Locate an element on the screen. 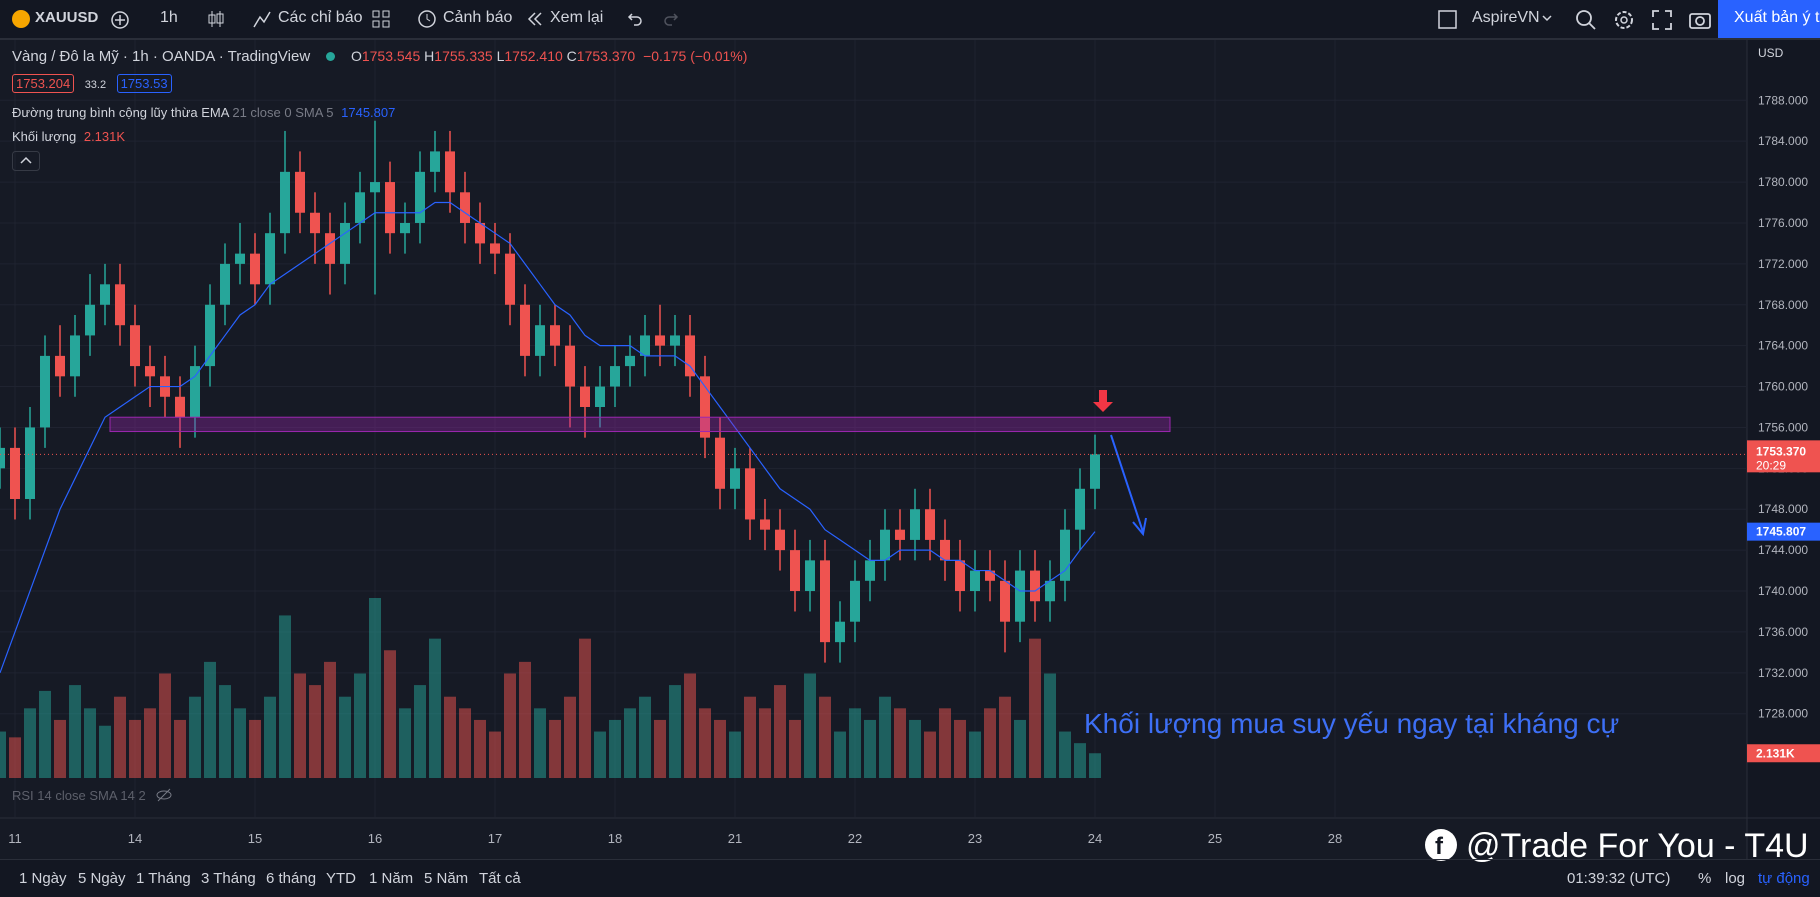 Image resolution: width=1820 pixels, height=897 pixels. interval: 1h is located at coordinates (169, 17).